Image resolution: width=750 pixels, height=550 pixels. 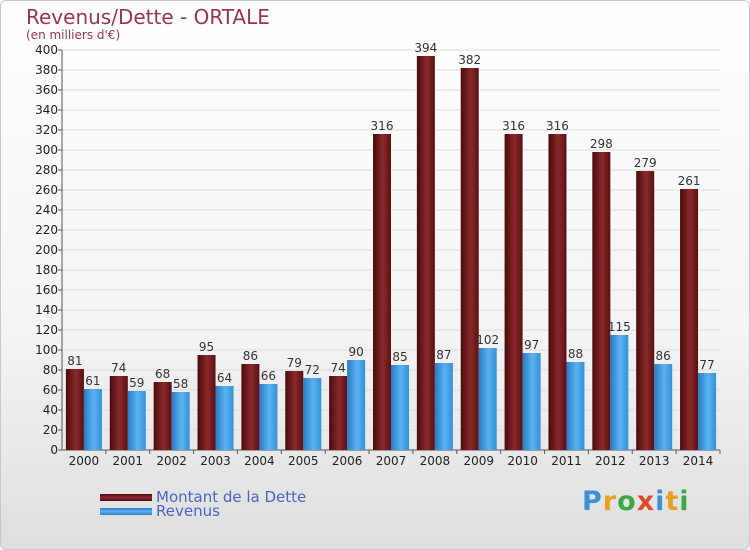 What do you see at coordinates (684, 501) in the screenshot?
I see `logo-letter: i` at bounding box center [684, 501].